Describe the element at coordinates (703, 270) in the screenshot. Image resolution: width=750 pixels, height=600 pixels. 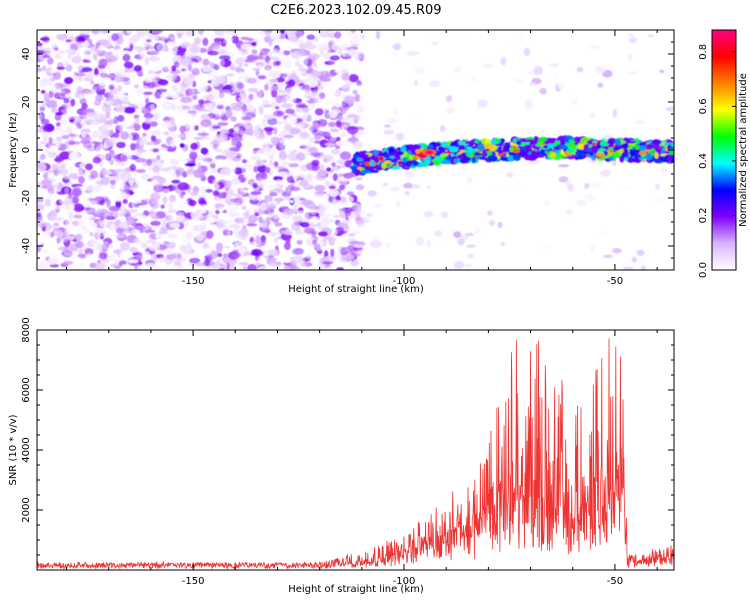
I see `colorbar-tick-label: 0.0` at that location.